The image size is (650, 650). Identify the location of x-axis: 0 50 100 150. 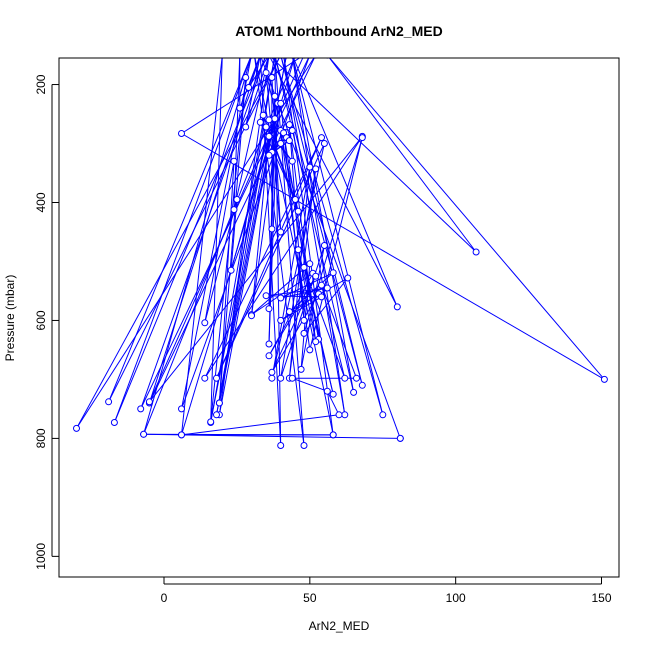
(386, 591).